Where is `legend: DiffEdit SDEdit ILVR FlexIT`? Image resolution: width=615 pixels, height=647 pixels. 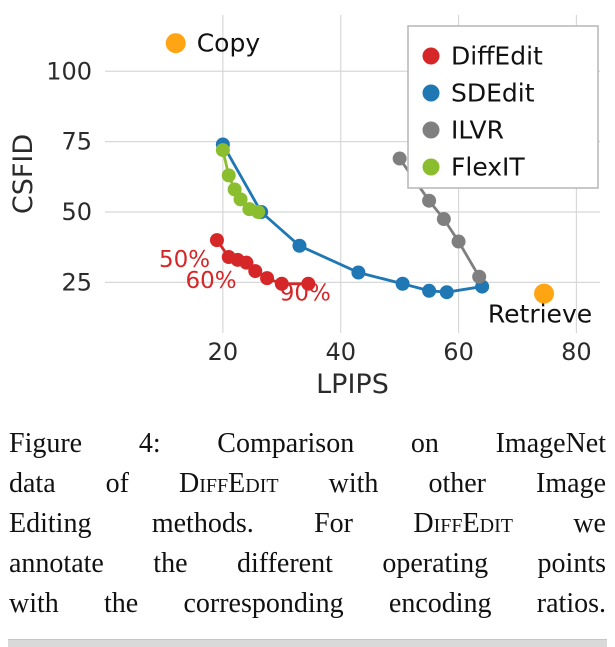
legend: DiffEdit SDEdit ILVR FlexIT is located at coordinates (503, 107).